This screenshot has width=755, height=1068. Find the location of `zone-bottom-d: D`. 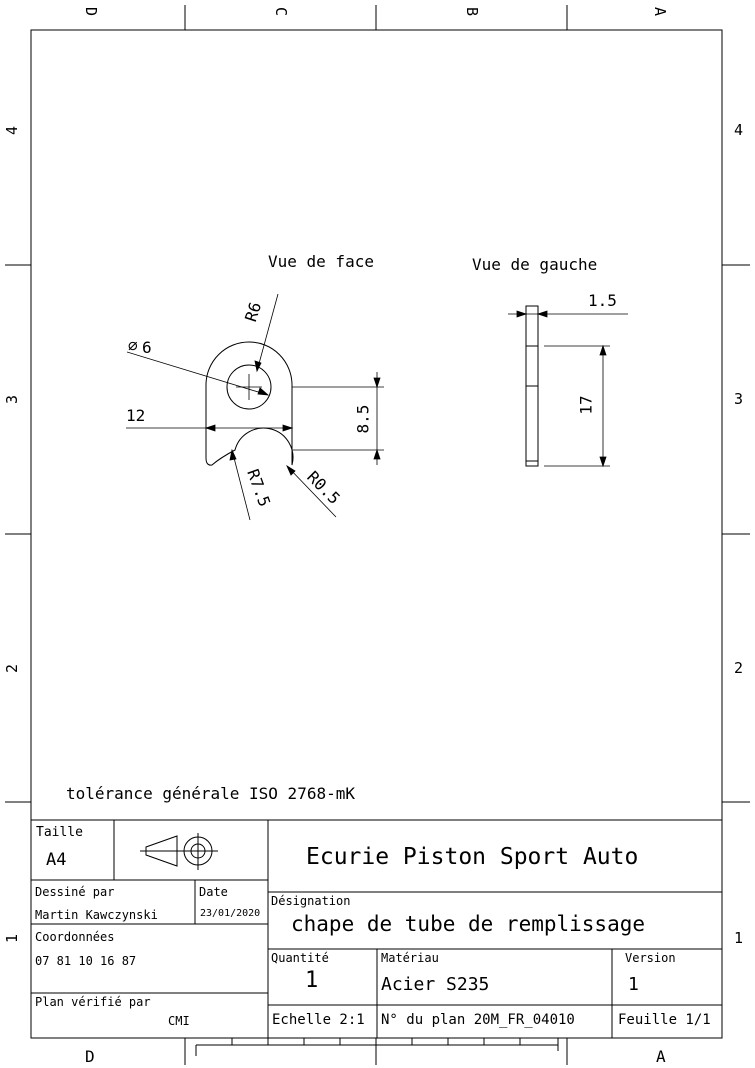

zone-bottom-d: D is located at coordinates (90, 1056).